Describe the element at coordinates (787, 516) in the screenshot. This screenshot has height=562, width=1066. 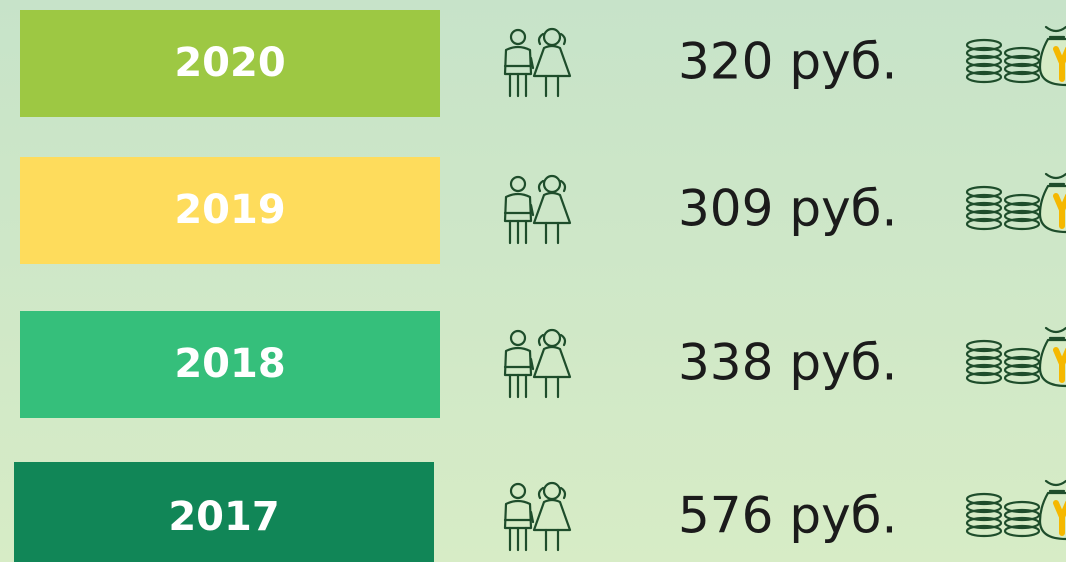
I see `amount-label: 576 руб.` at that location.